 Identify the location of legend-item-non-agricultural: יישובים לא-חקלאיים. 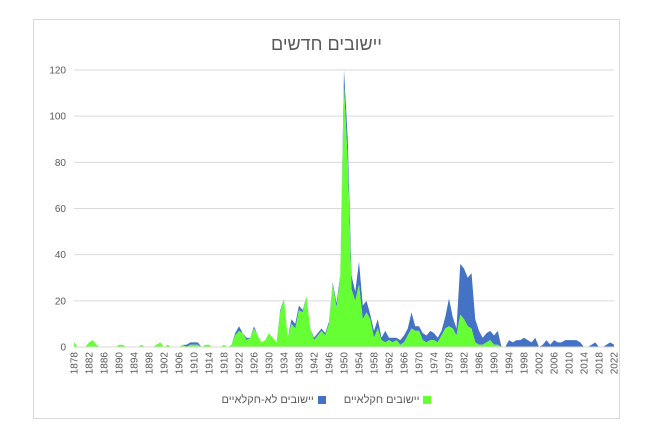
(274, 400).